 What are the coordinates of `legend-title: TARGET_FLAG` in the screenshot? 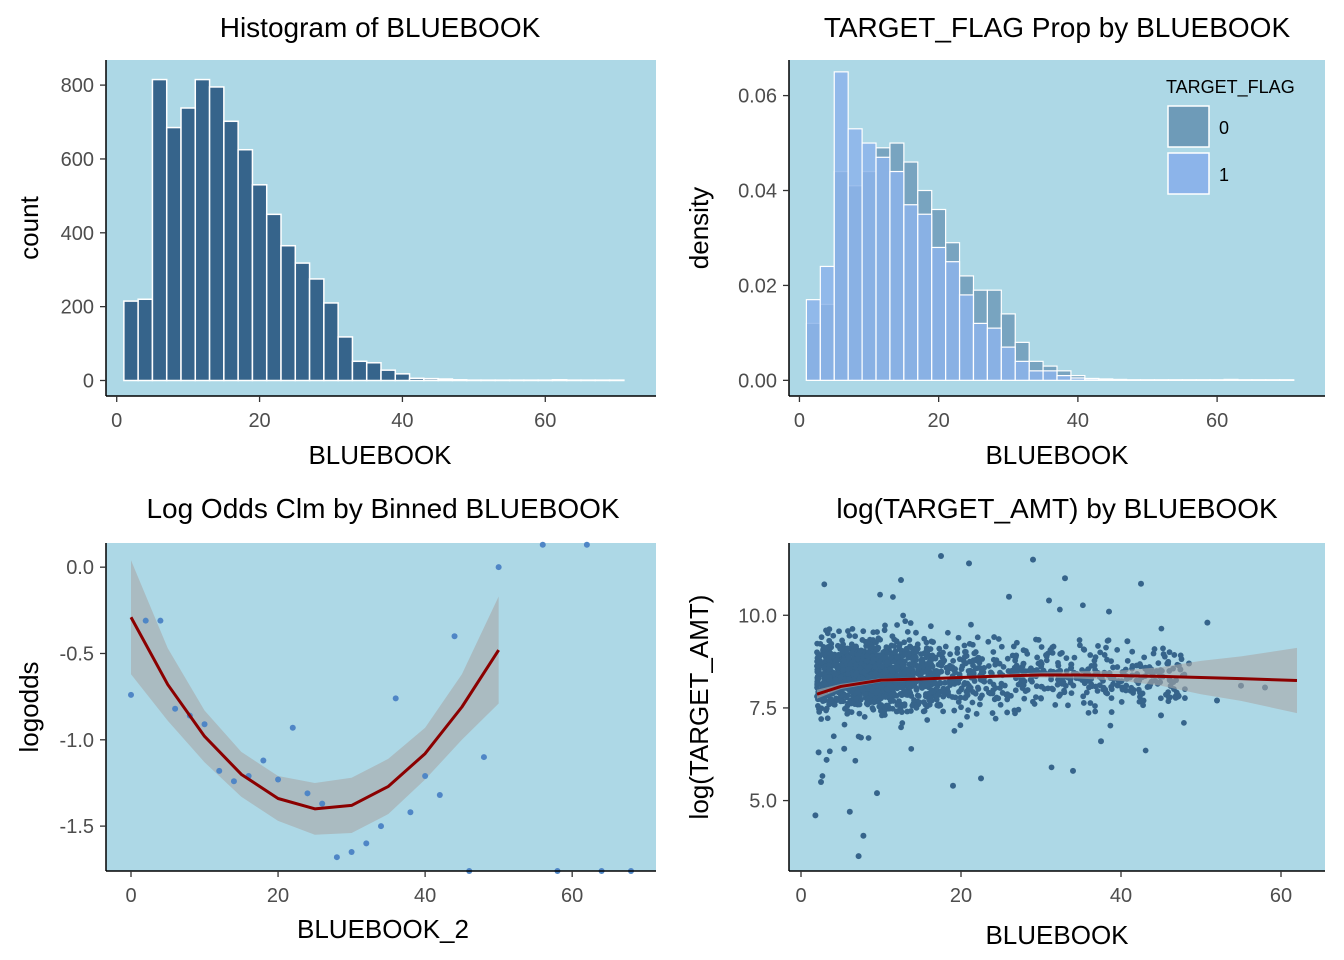 It's located at (1230, 87).